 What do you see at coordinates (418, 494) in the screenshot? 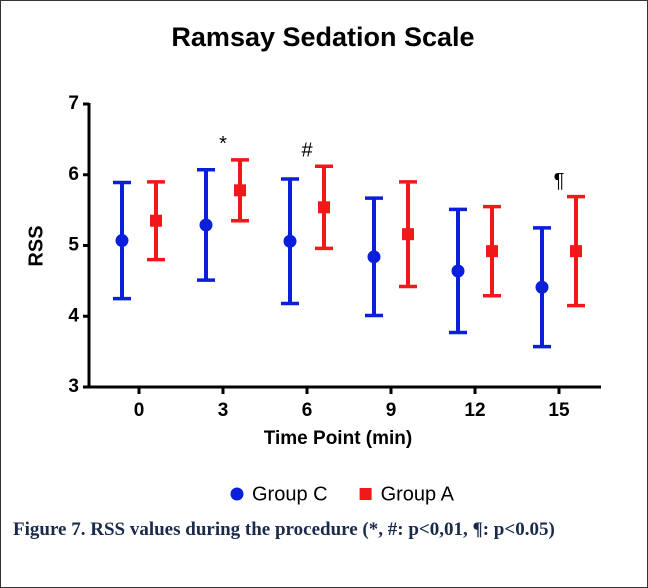
I see `legend-label: Group A` at bounding box center [418, 494].